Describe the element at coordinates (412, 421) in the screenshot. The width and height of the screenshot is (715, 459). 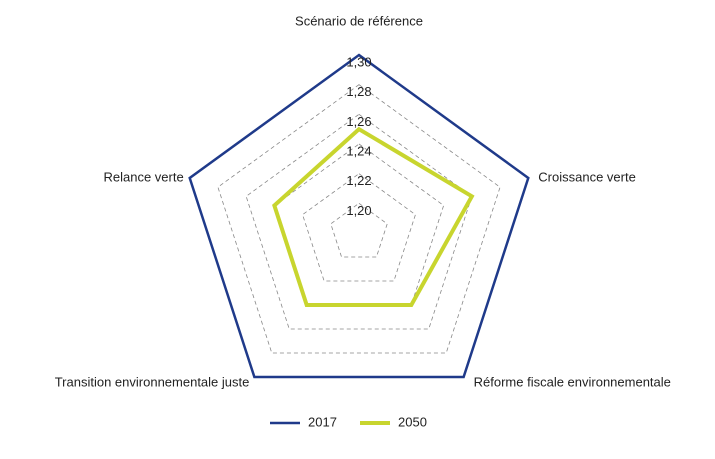
I see `legend-label: 2050` at that location.